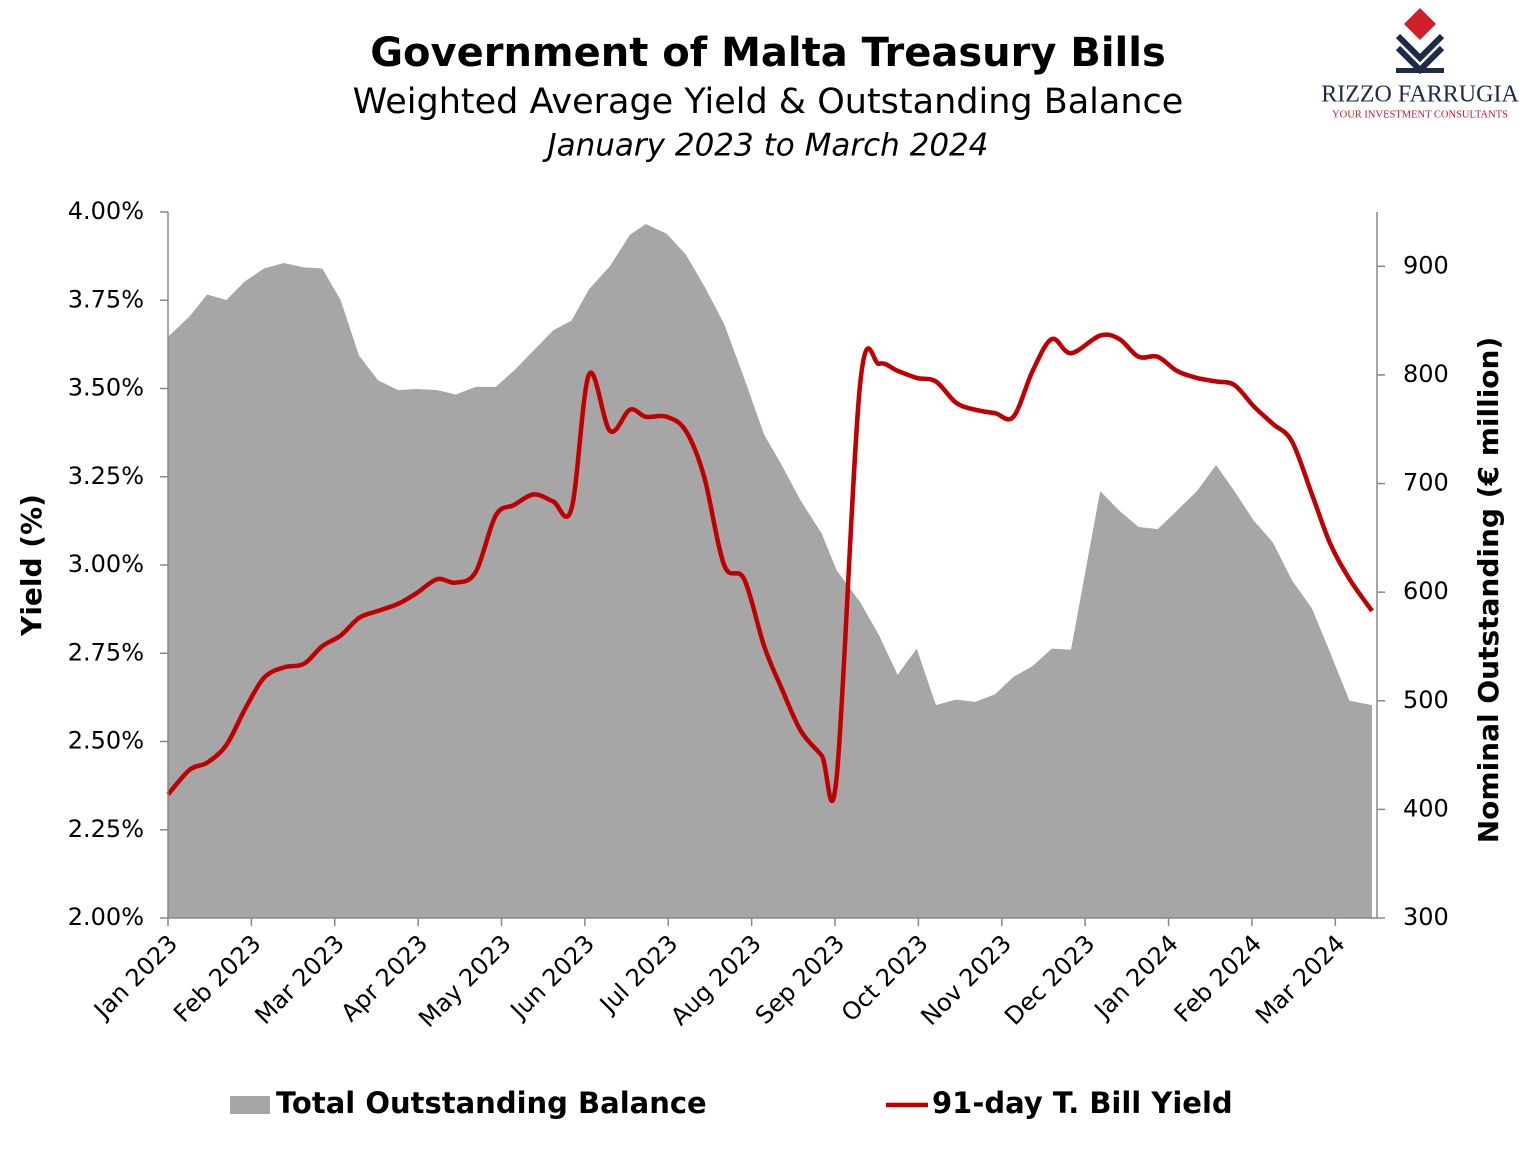 This screenshot has width=1536, height=1152. What do you see at coordinates (1049, 979) in the screenshot?
I see `x-tick-label: Dec 2023` at bounding box center [1049, 979].